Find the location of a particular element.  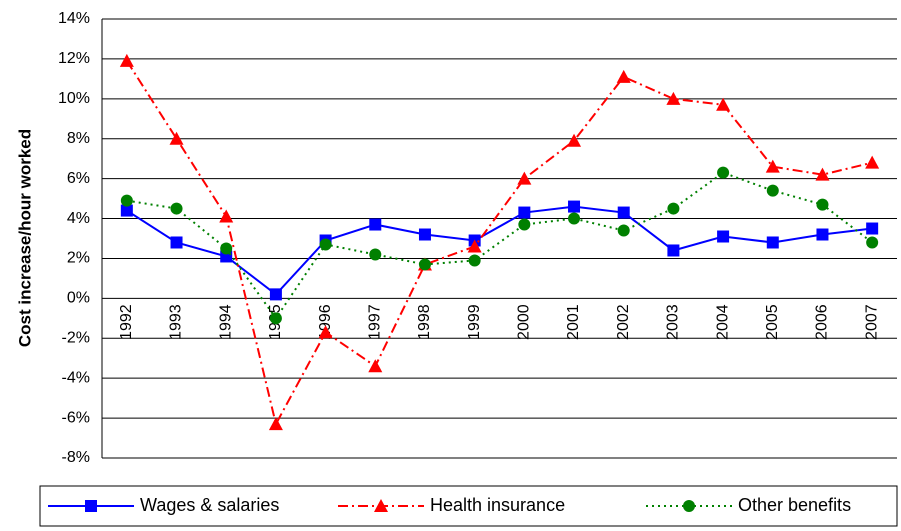

y-tick-label: 14% is located at coordinates (74, 18).